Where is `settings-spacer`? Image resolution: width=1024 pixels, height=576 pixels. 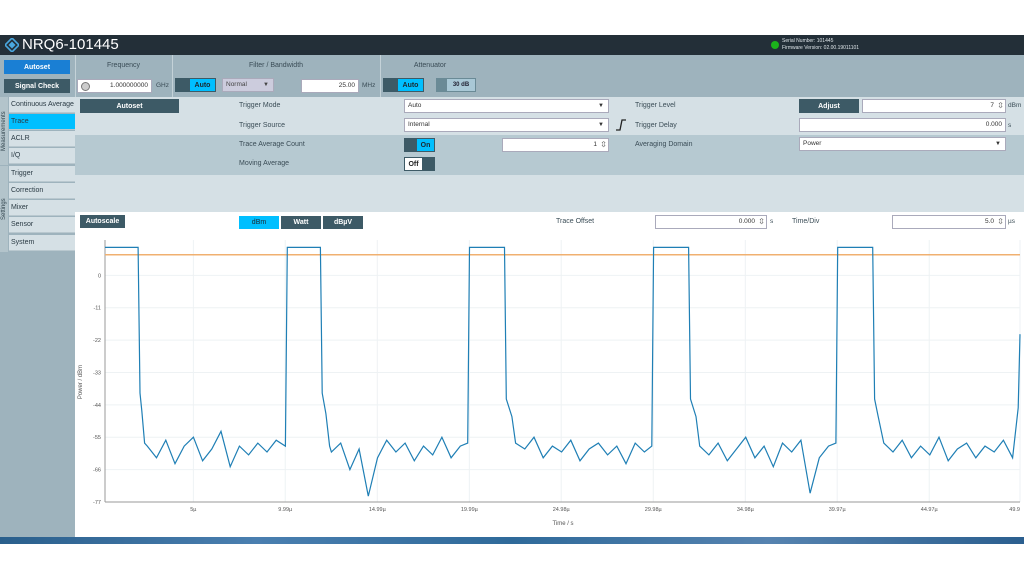
settings-spacer is located at coordinates (549, 193).